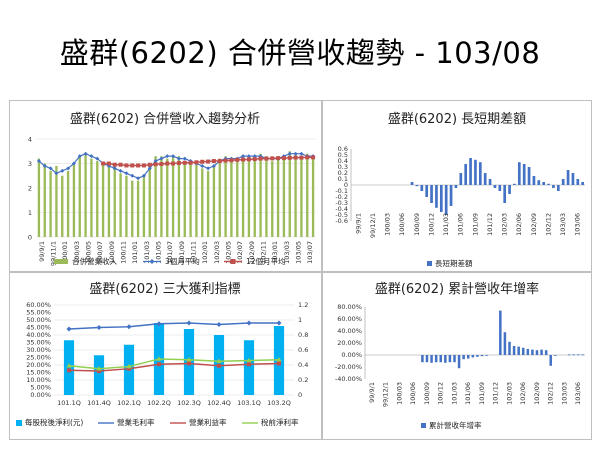 The height and width of the screenshot is (450, 600). I want to click on legend-marker-3m, so click(152, 261).